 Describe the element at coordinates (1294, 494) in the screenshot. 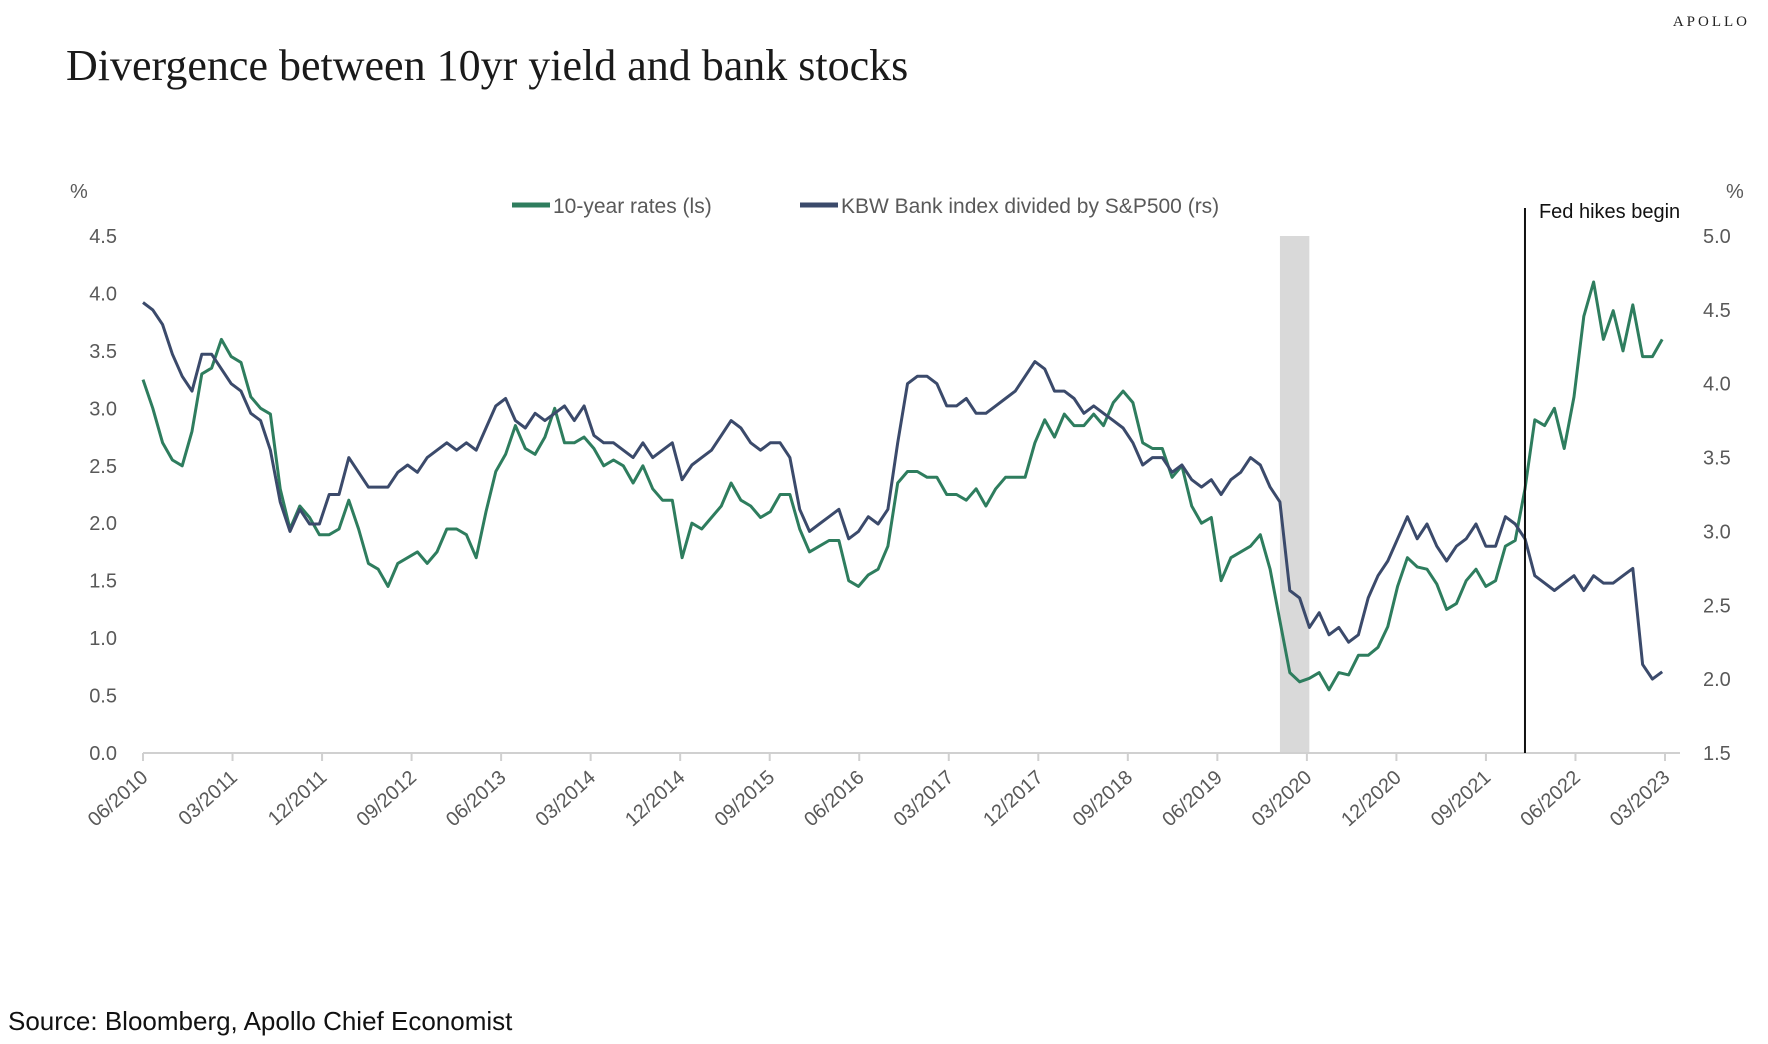

I see `shaded-region` at that location.